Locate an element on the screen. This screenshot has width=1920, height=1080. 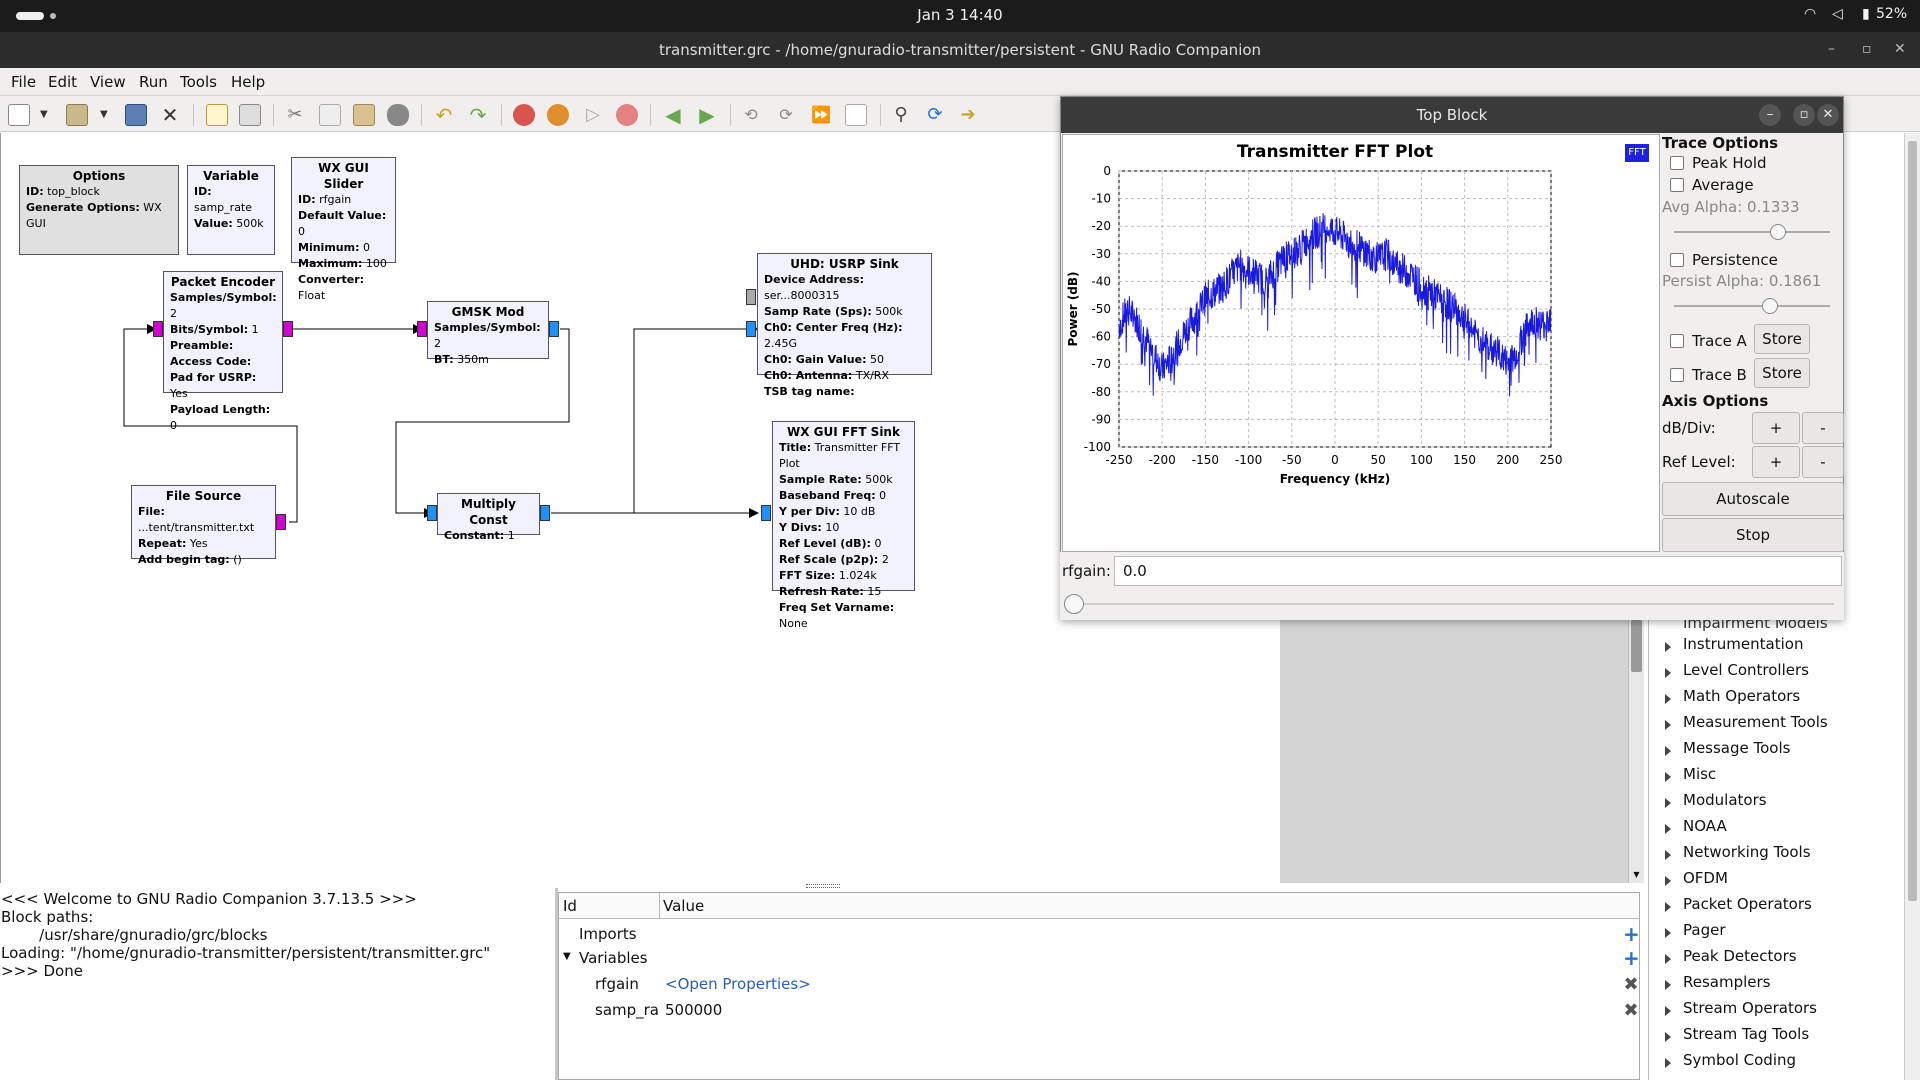
encoder-out-port is located at coordinates (288, 329).